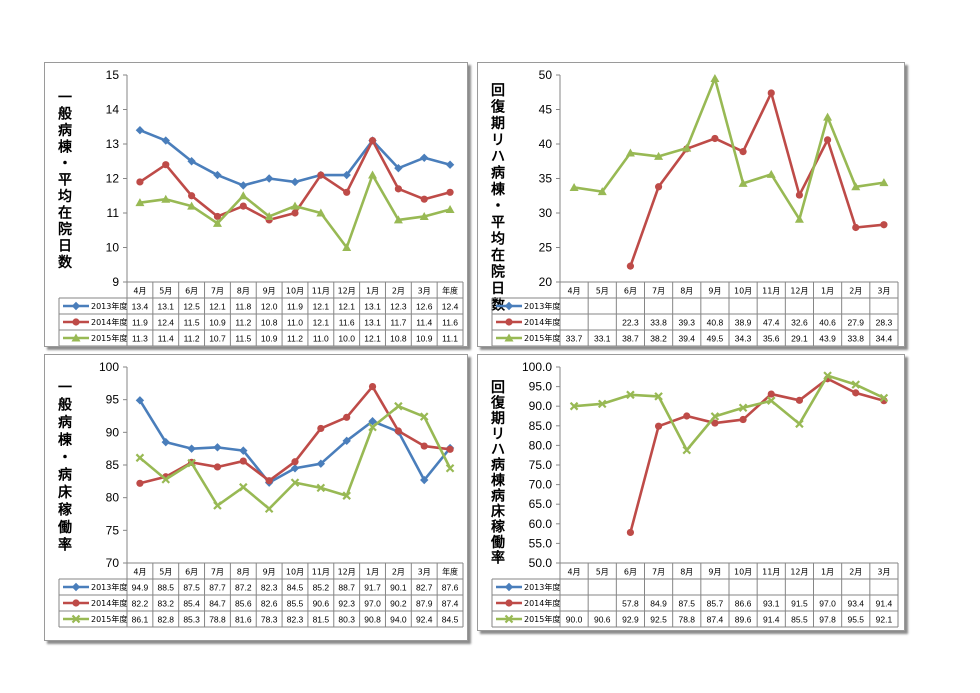 This screenshot has width=980, height=693. What do you see at coordinates (217, 323) in the screenshot?
I see `data-label: 10.9` at bounding box center [217, 323].